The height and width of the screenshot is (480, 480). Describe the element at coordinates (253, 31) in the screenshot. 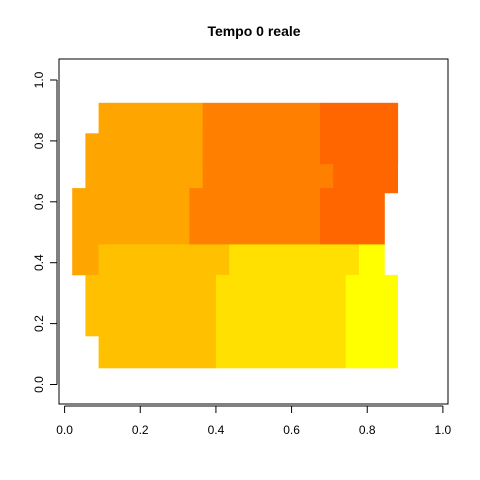

I see `chart-title: Tempo 0 reale` at that location.